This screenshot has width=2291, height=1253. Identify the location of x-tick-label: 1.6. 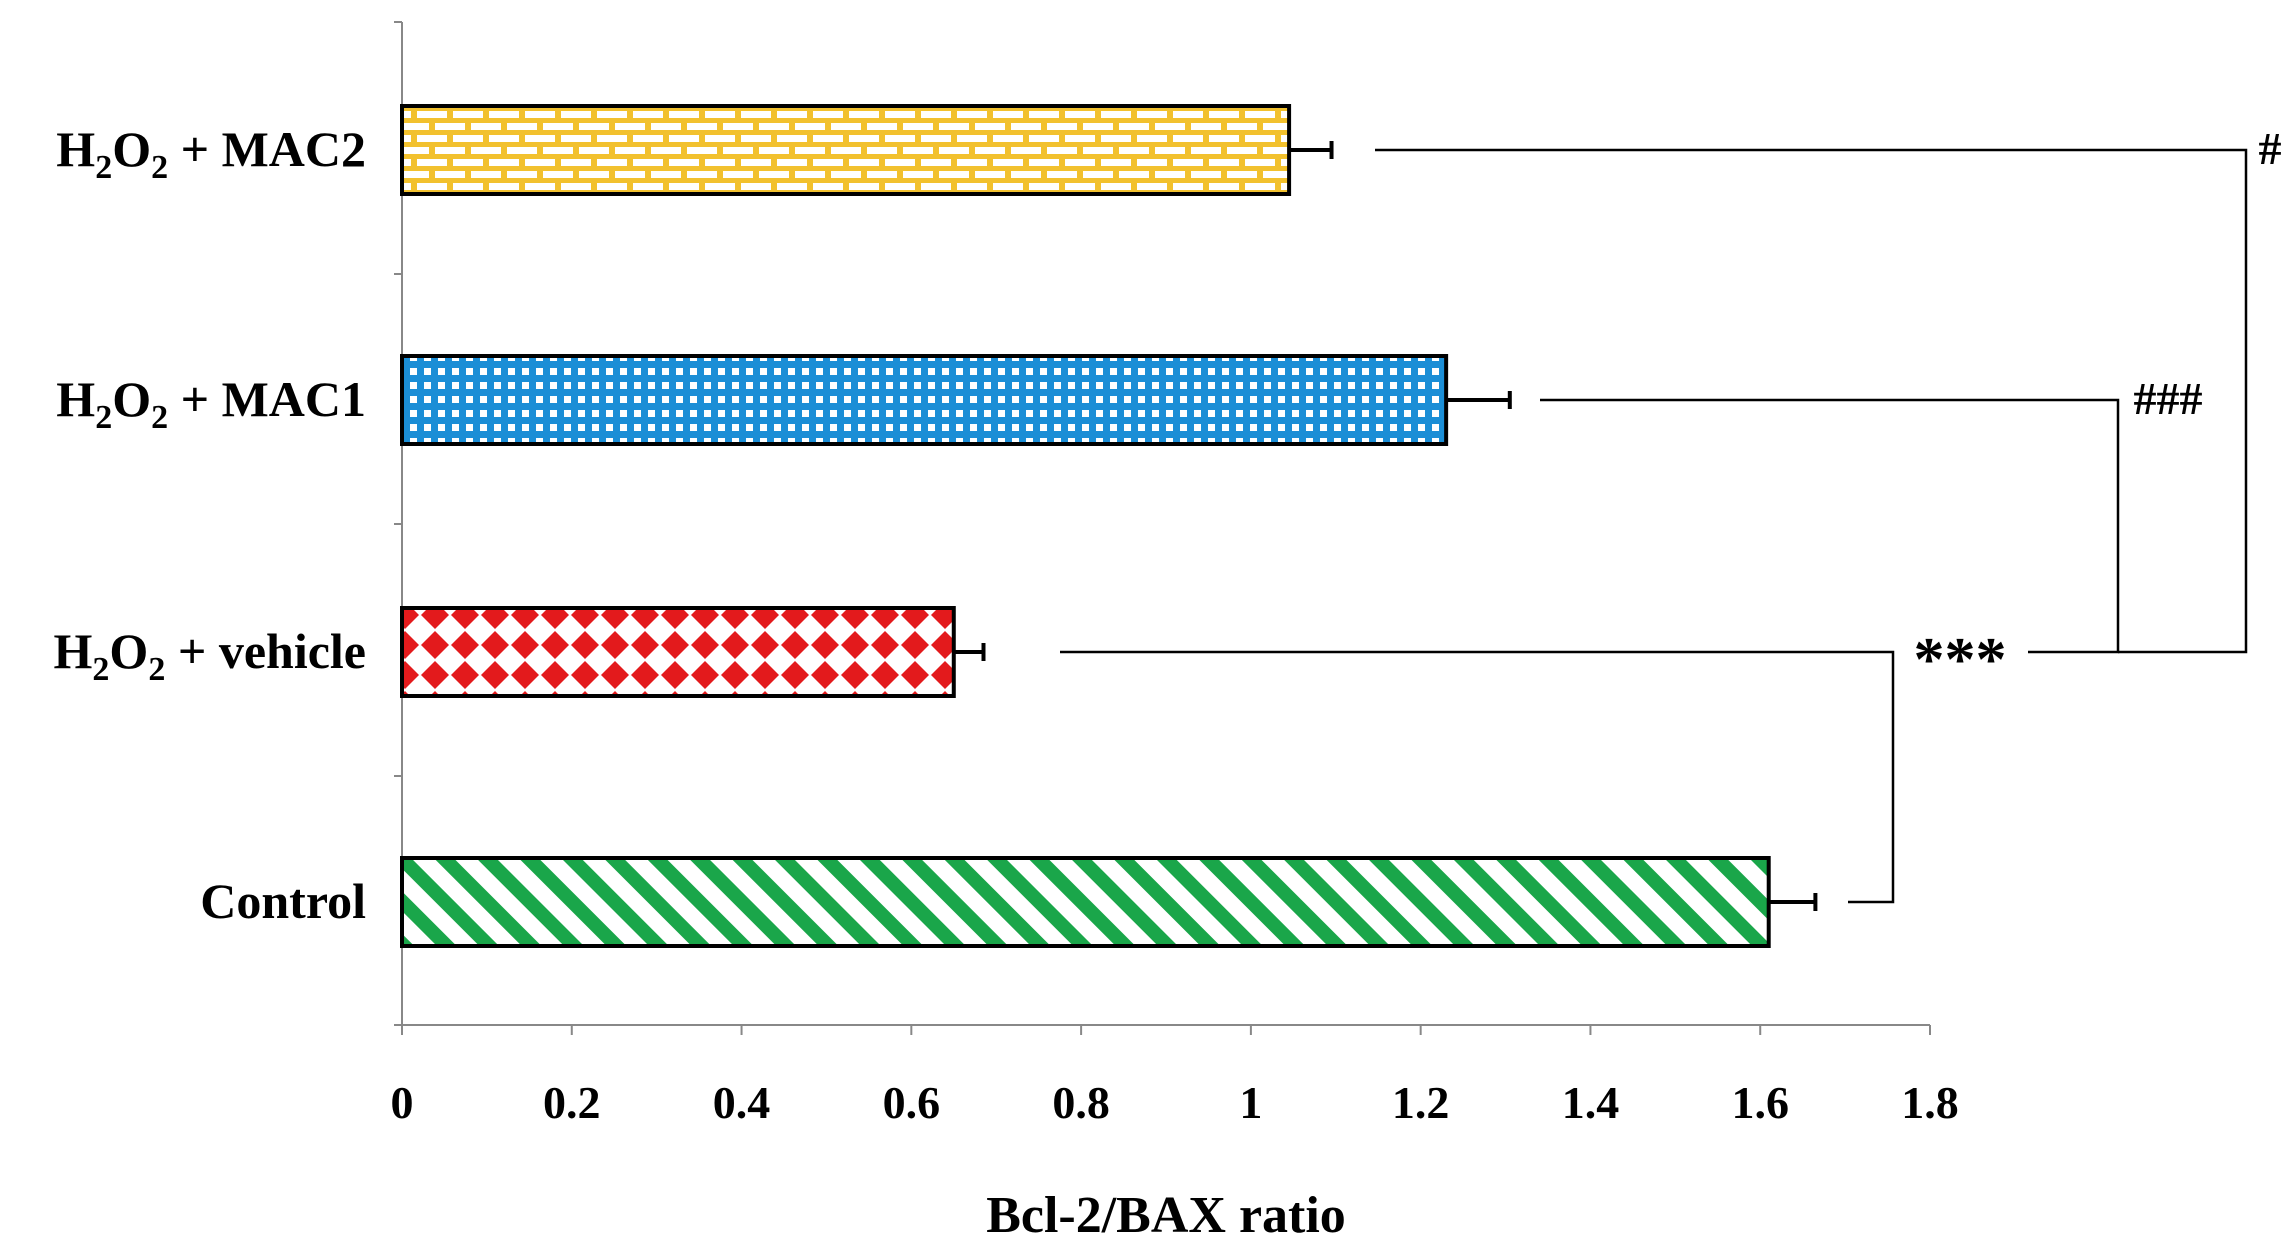
(1760, 1102).